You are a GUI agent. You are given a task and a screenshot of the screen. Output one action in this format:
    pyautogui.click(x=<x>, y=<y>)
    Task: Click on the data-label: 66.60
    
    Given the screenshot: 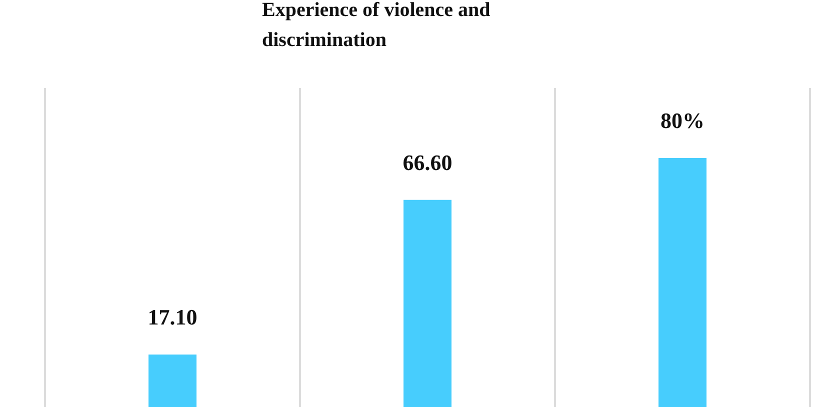 What is the action you would take?
    pyautogui.click(x=427, y=162)
    